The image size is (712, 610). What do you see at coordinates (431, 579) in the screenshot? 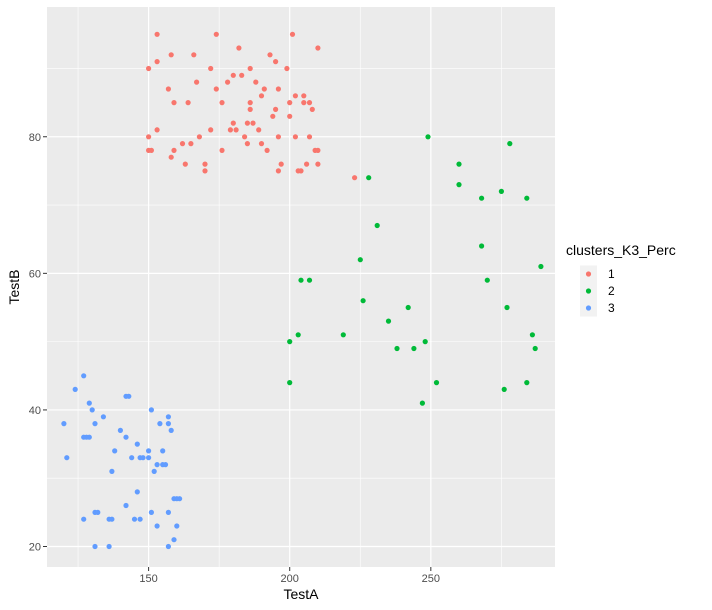
I see `x-tick-label: 250` at bounding box center [431, 579].